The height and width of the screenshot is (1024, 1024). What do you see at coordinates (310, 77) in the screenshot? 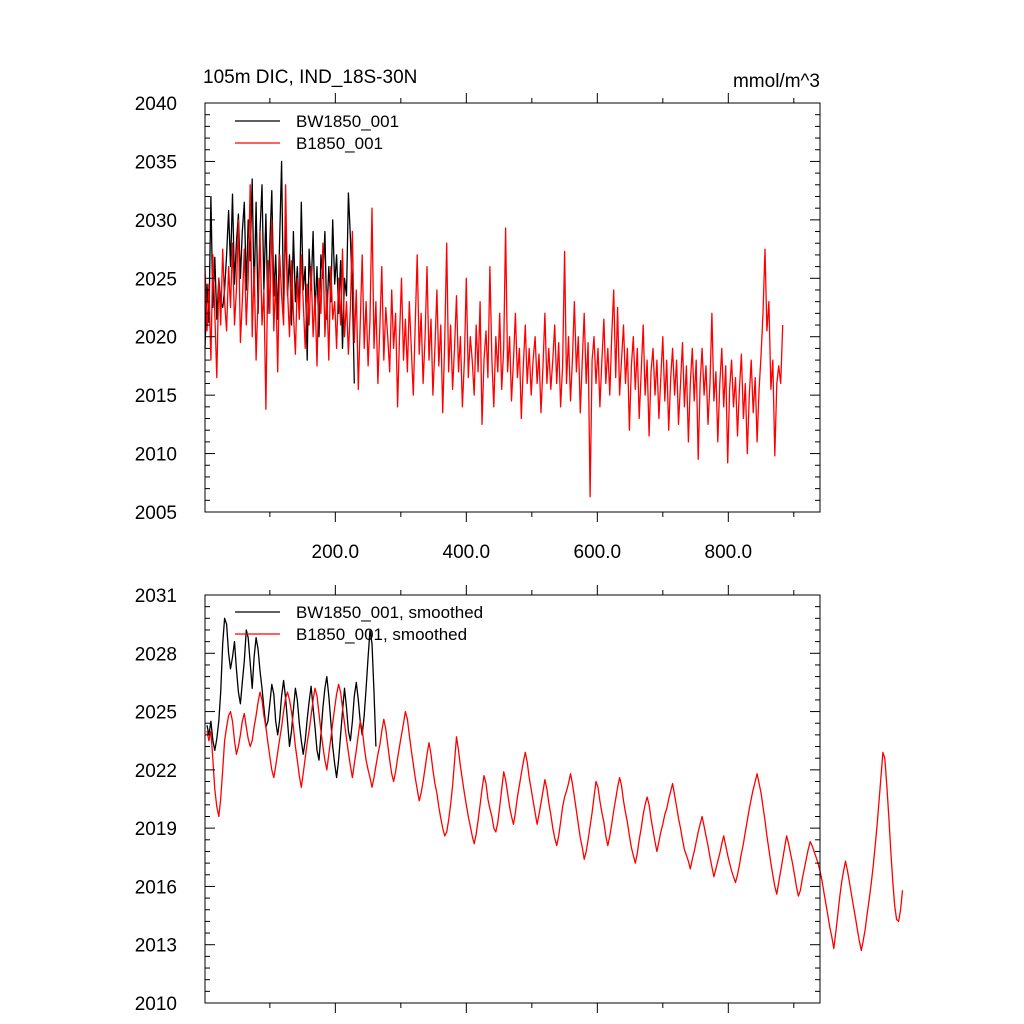
I see `panel-title: 105m DIC, IND_18S-30N` at bounding box center [310, 77].